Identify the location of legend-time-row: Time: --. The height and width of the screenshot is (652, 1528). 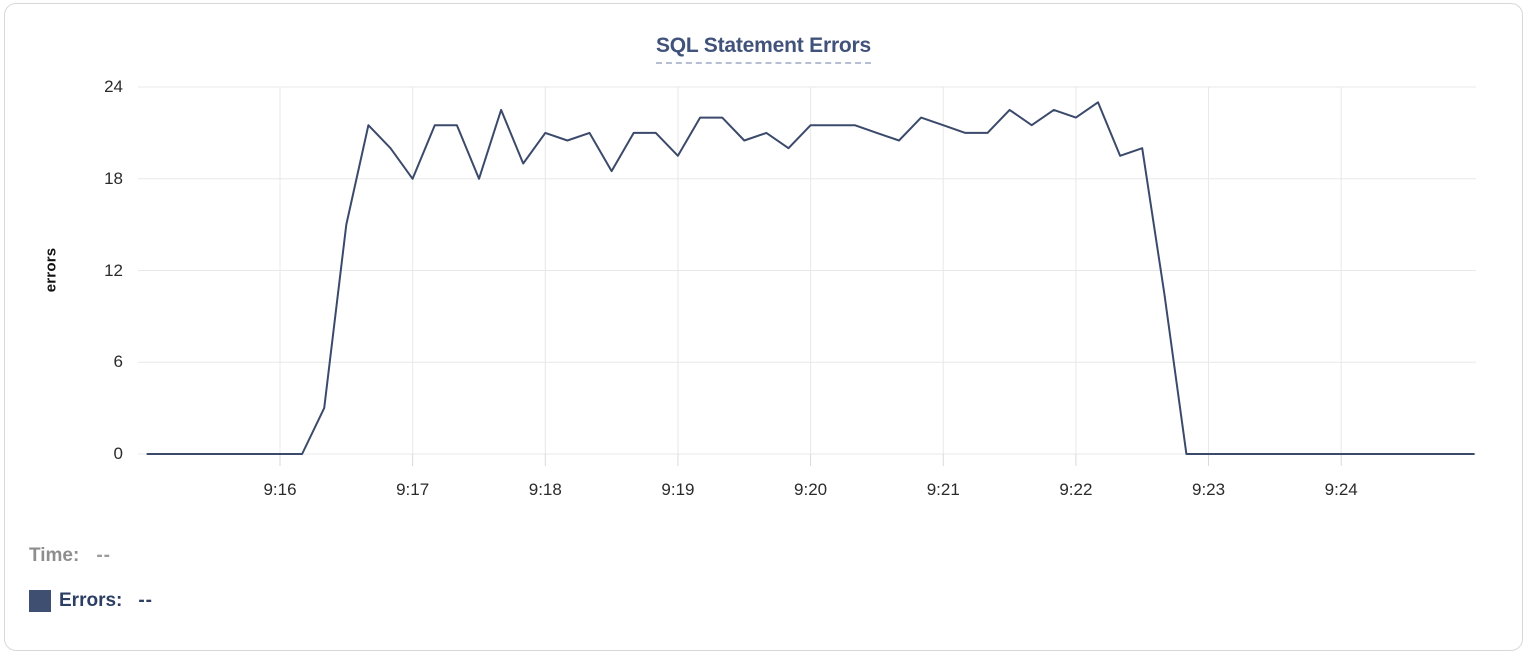
(70, 556).